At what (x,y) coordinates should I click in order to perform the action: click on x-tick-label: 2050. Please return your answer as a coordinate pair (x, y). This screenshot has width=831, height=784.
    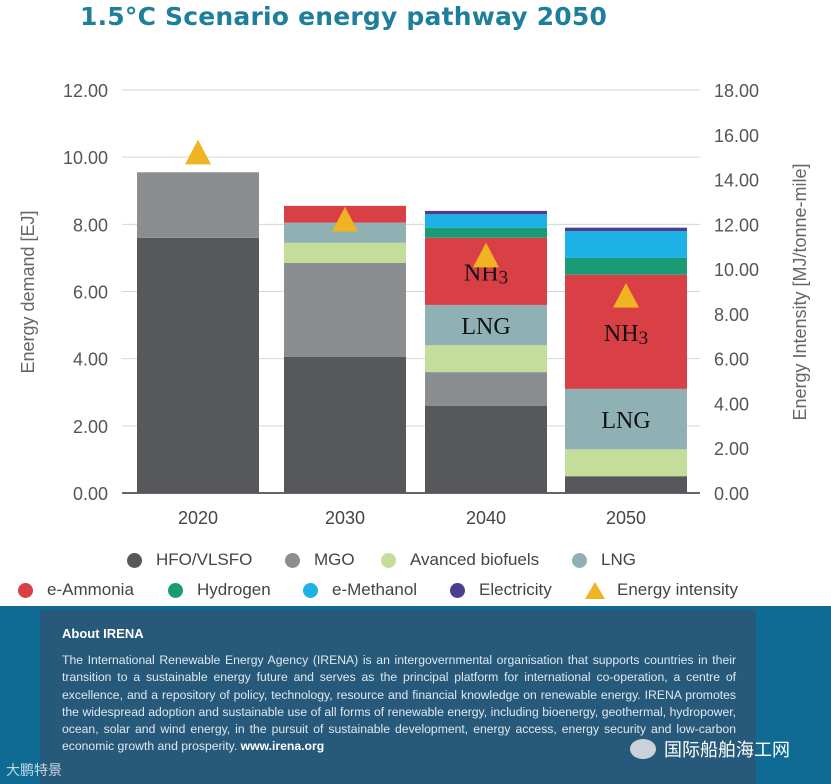
    Looking at the image, I should click on (626, 518).